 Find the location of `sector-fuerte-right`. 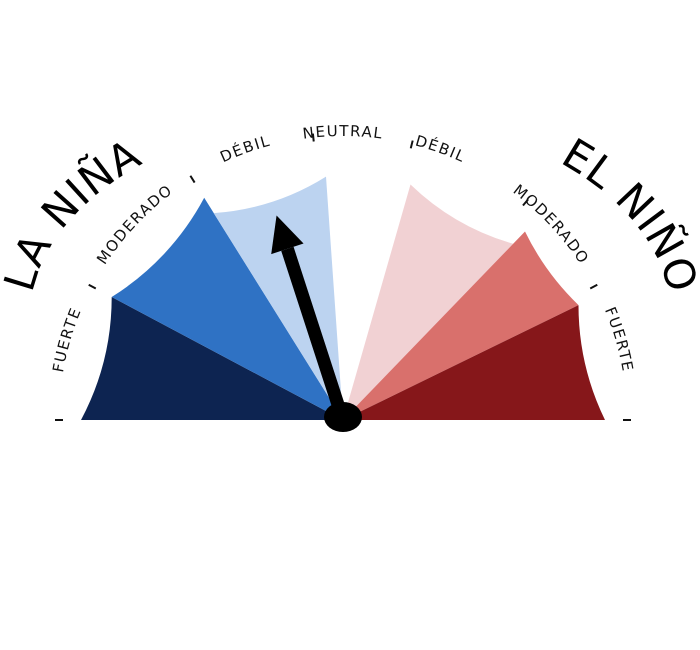

sector-fuerte-right is located at coordinates (474, 362).